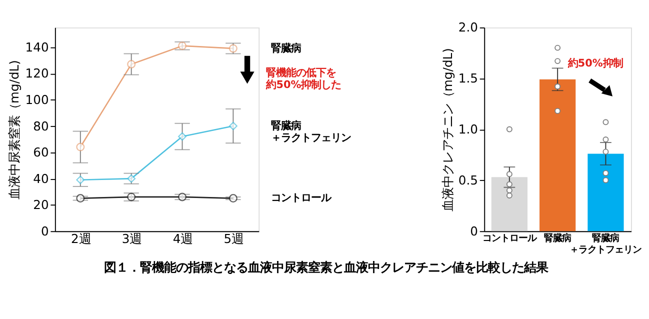  Describe the element at coordinates (182, 239) in the screenshot. I see `x-tick-label: 4週` at that location.